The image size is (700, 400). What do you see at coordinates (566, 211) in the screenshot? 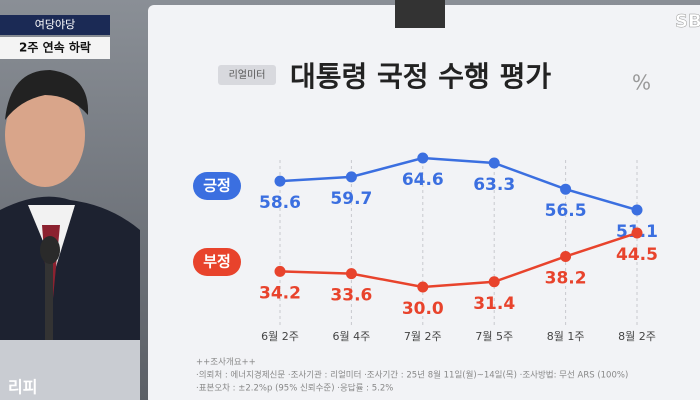
I see `value-label: 56.5` at bounding box center [566, 211].